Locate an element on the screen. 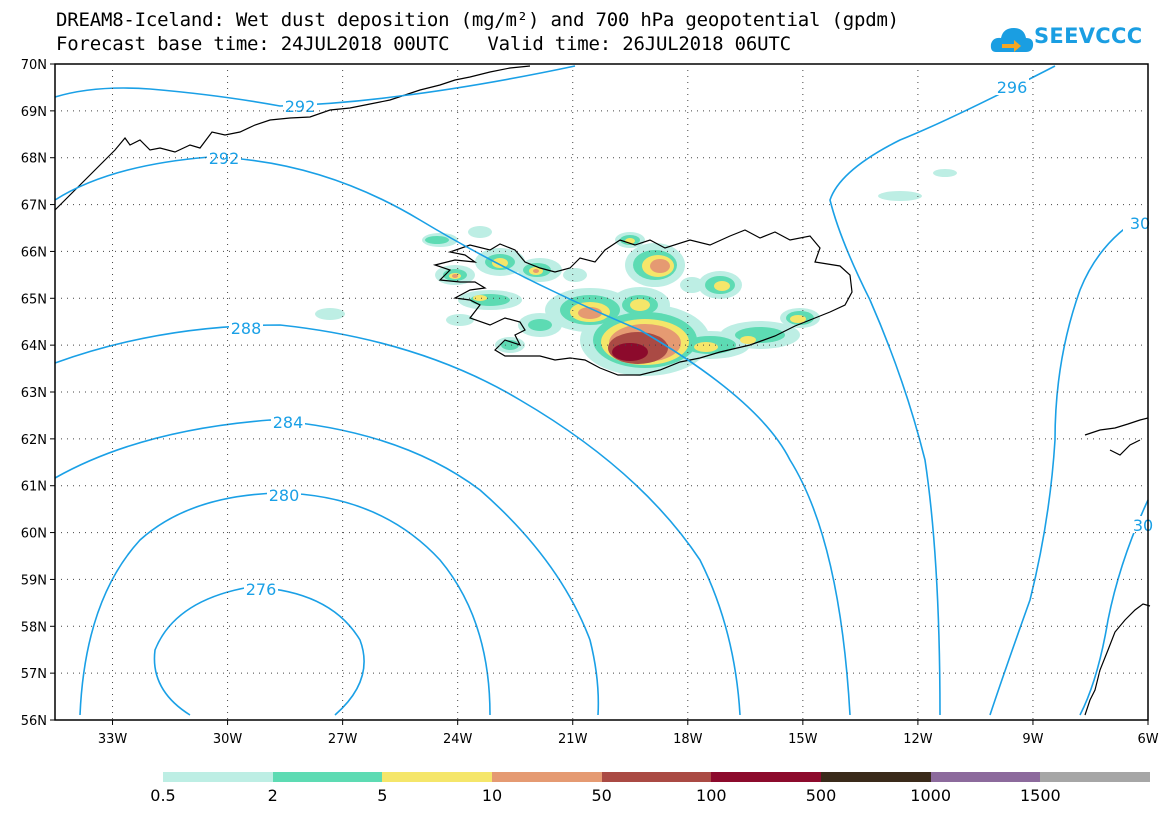 This screenshot has height=815, width=1175. colorbar is located at coordinates (657, 777).